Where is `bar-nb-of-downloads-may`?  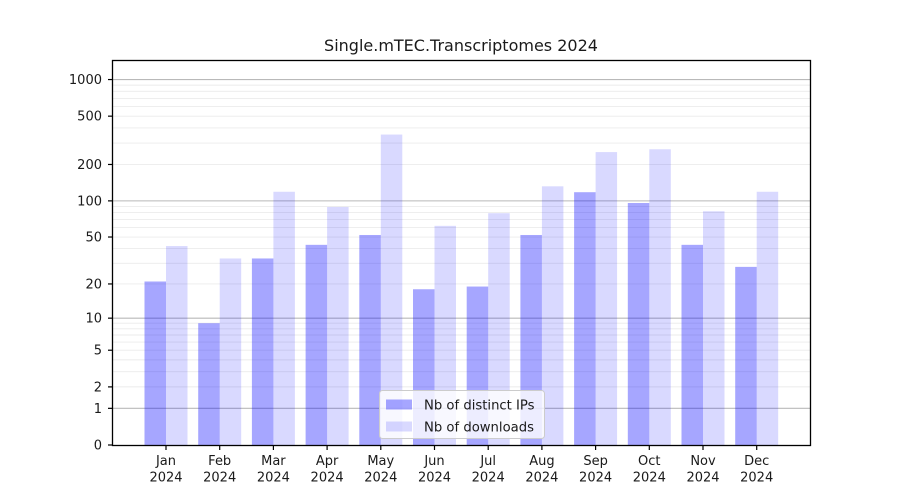 bar-nb-of-downloads-may is located at coordinates (391, 290).